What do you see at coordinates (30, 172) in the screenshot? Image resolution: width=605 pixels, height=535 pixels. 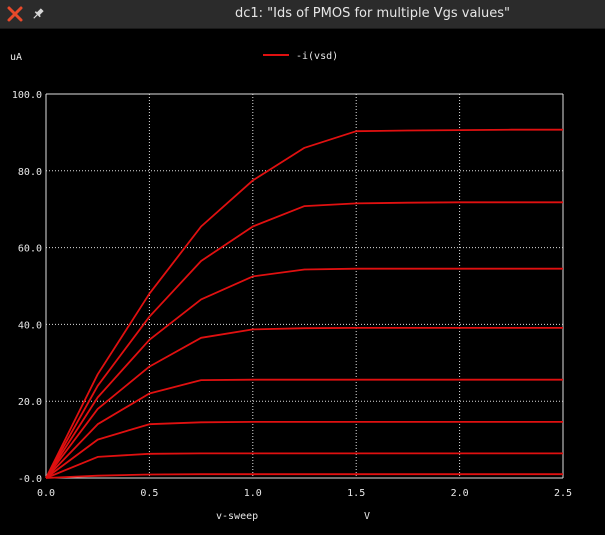 I see `y-tick-label: 80.0` at bounding box center [30, 172].